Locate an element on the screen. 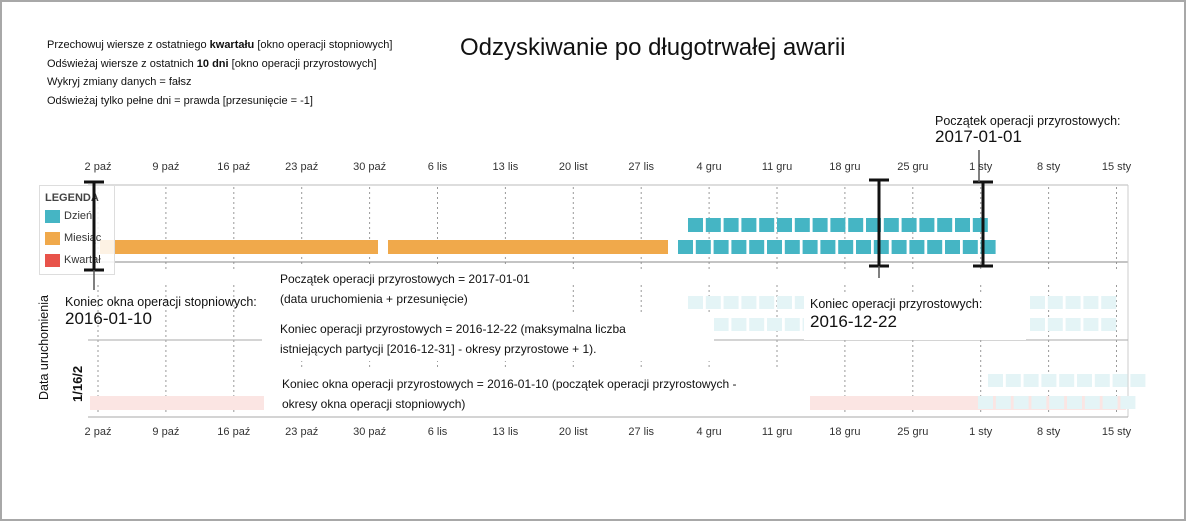  inc-end-callout-label: Koniec operacji przyrostowych: is located at coordinates (896, 304).